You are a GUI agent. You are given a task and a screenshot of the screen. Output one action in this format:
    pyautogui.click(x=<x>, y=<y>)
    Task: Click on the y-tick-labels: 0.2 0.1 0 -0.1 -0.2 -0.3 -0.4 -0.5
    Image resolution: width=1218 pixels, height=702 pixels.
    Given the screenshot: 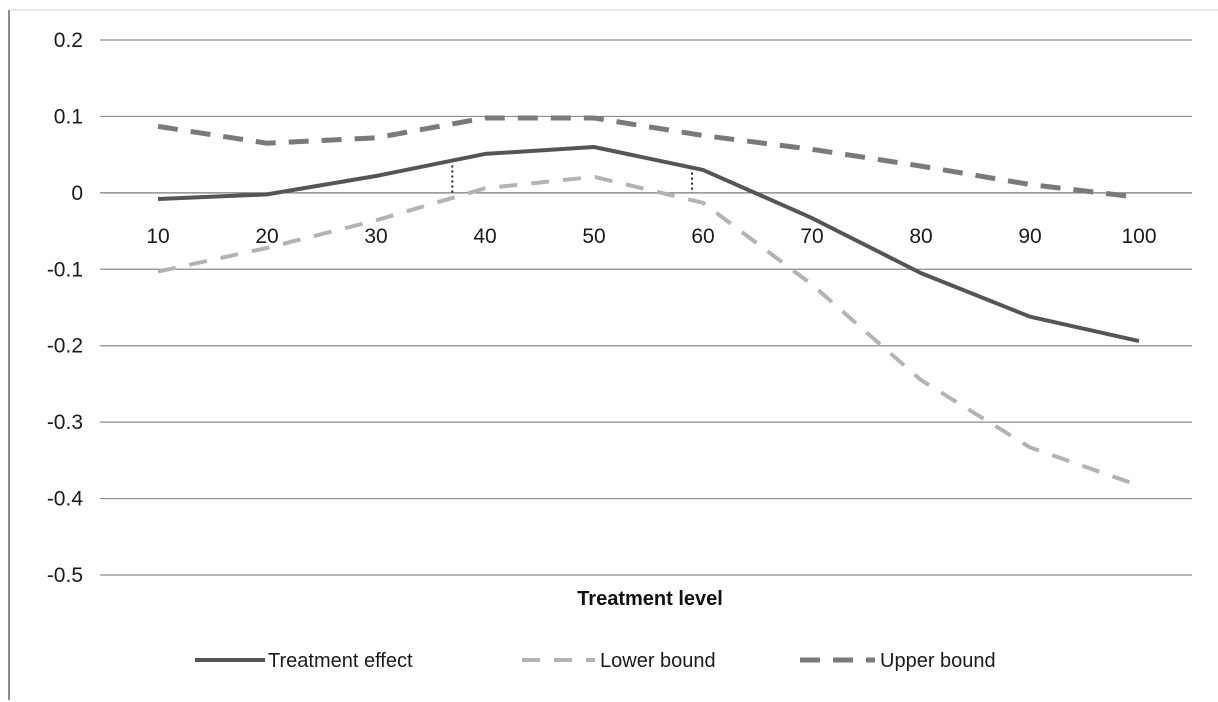 What is the action you would take?
    pyautogui.click(x=65, y=308)
    